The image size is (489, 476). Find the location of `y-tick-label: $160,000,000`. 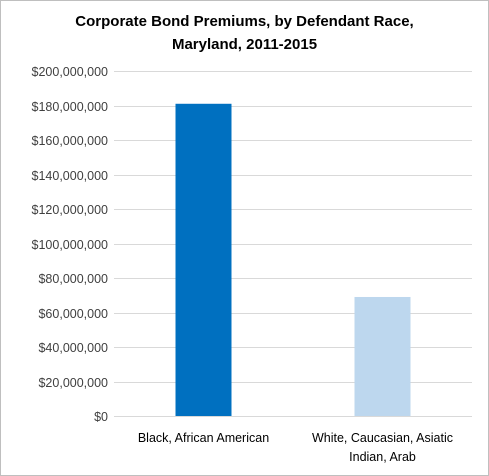

y-tick-label: $160,000,000 is located at coordinates (70, 141).